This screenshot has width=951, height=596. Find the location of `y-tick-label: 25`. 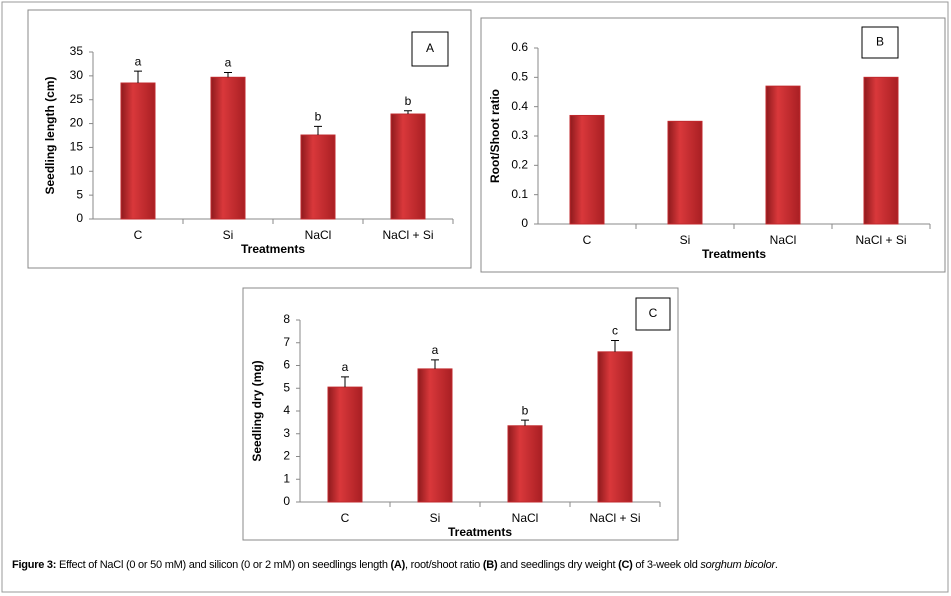

y-tick-label: 25 is located at coordinates (77, 99).